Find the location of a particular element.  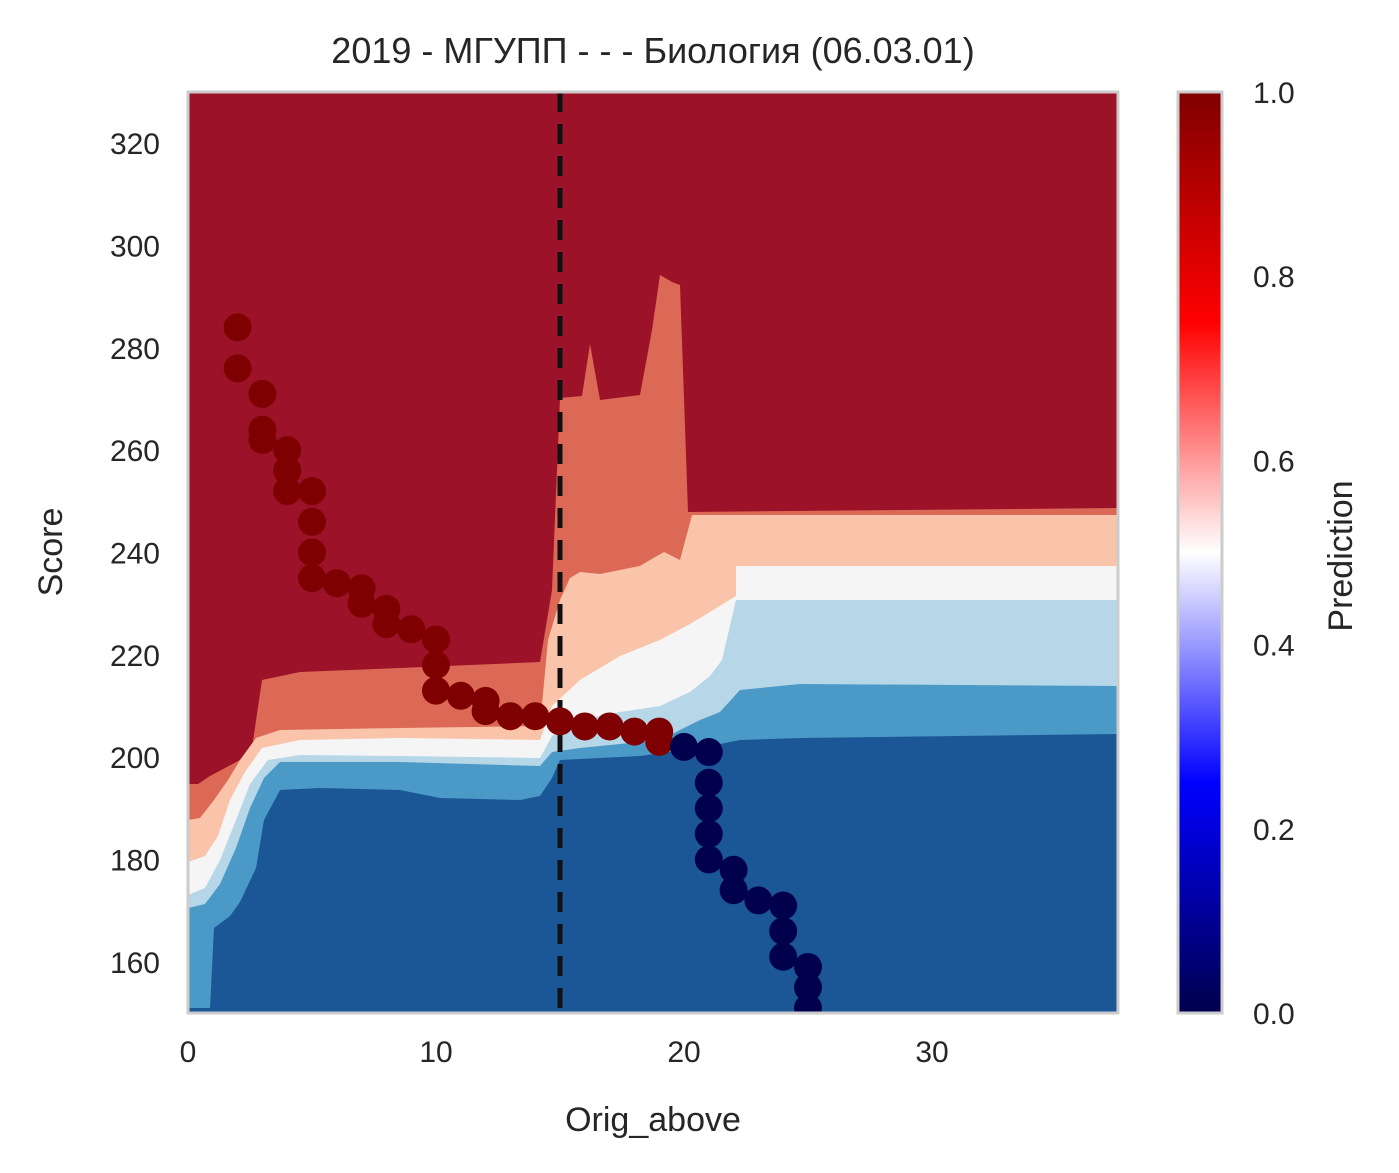

colorbar-ticks: 0.0 0.2 0.4 0.6 0.8 1.0 is located at coordinates (1274, 554).